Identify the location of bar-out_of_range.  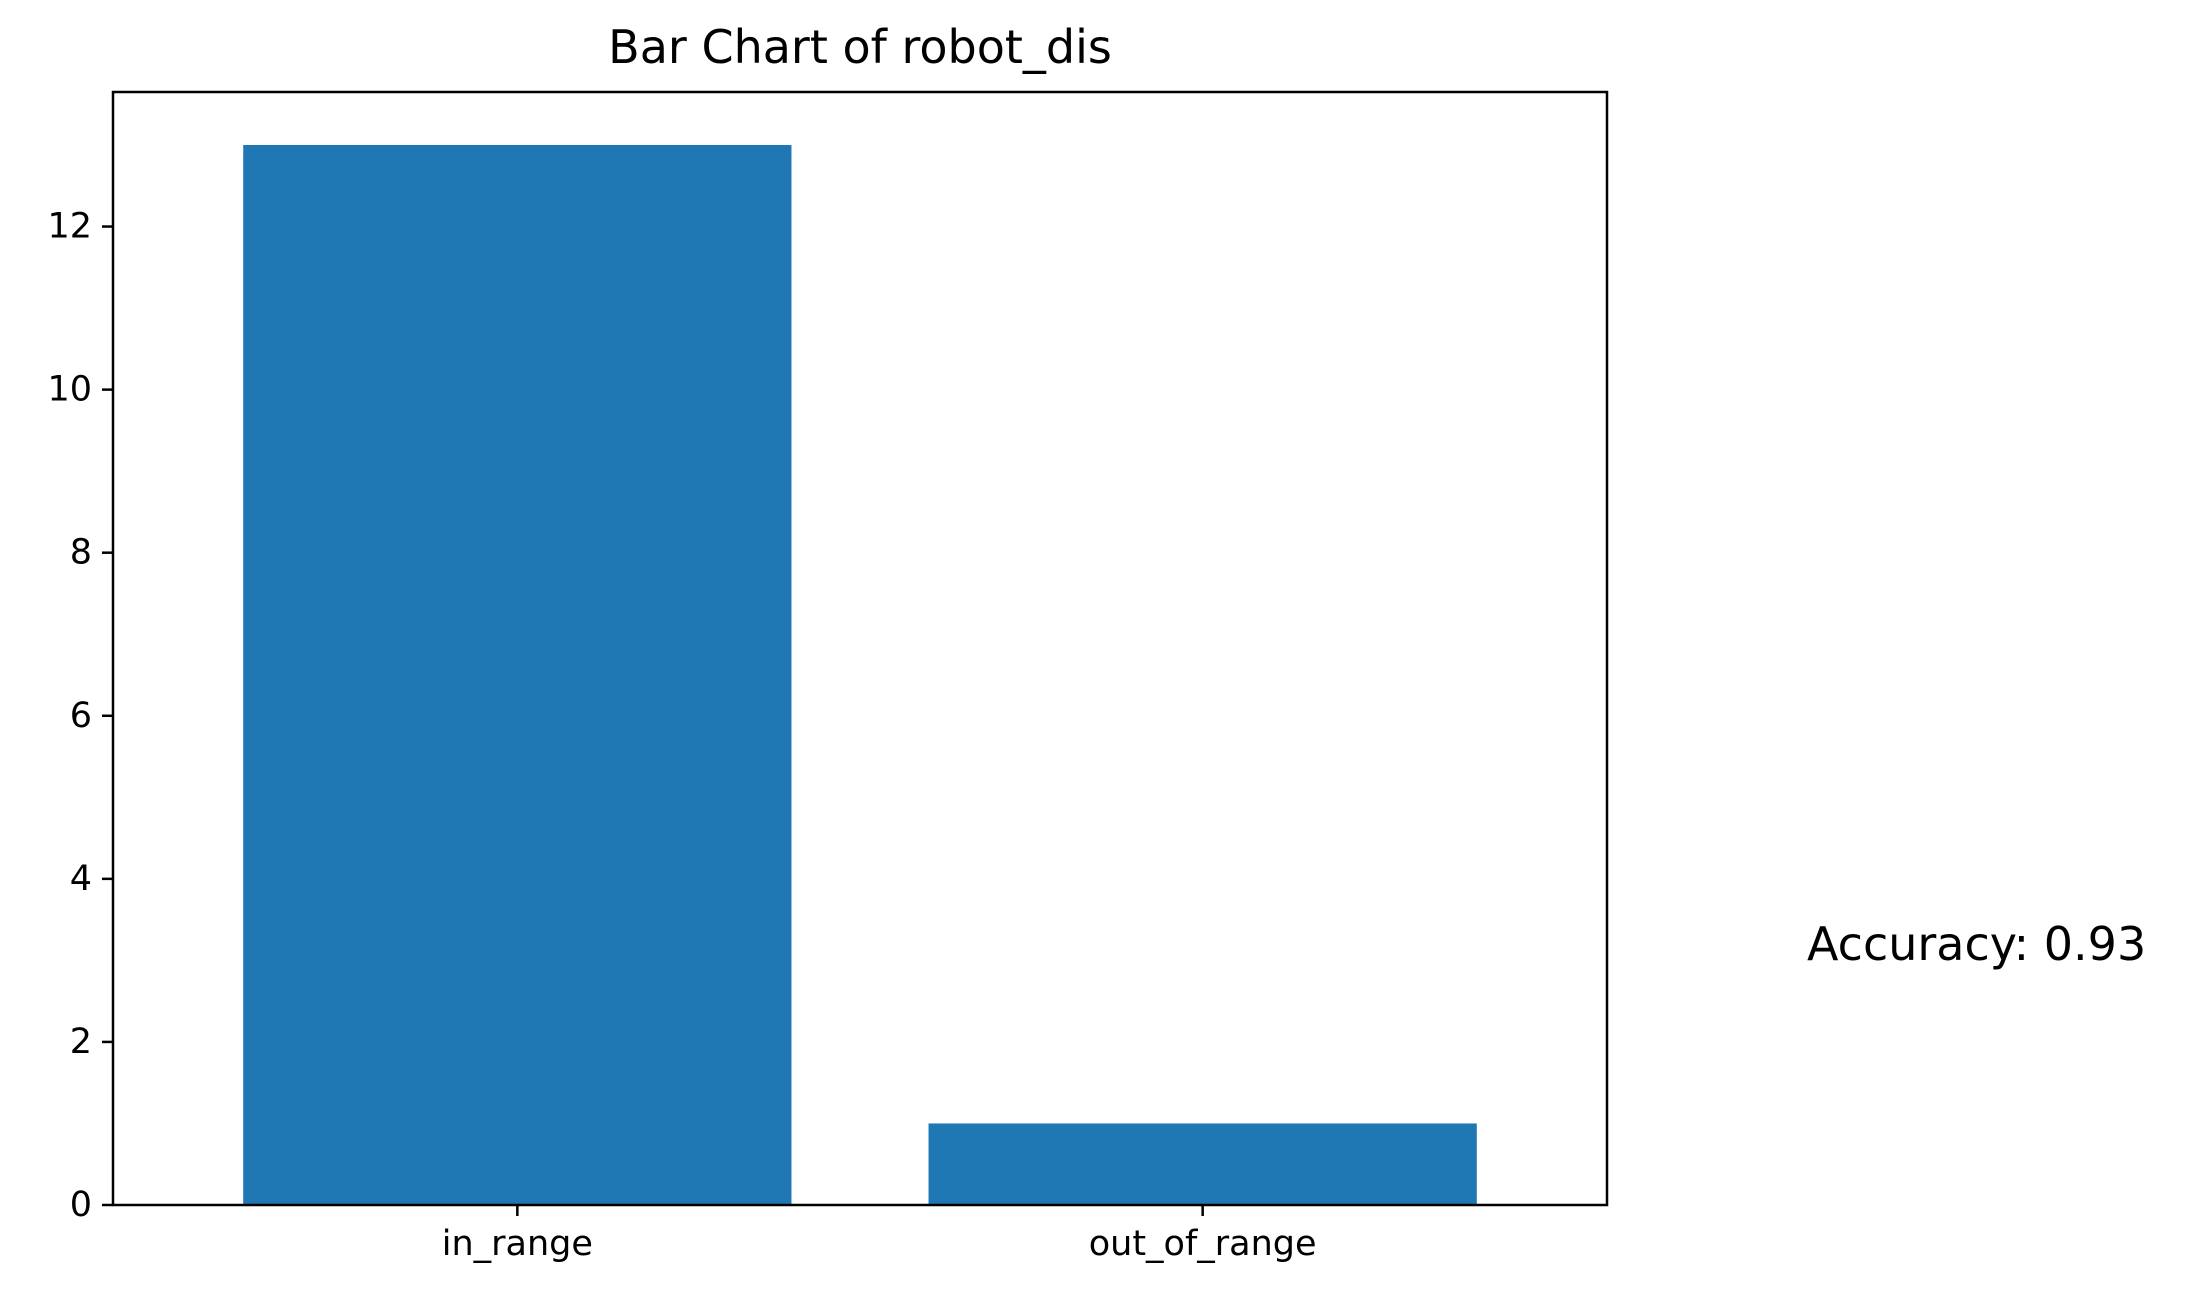
(1202, 1164).